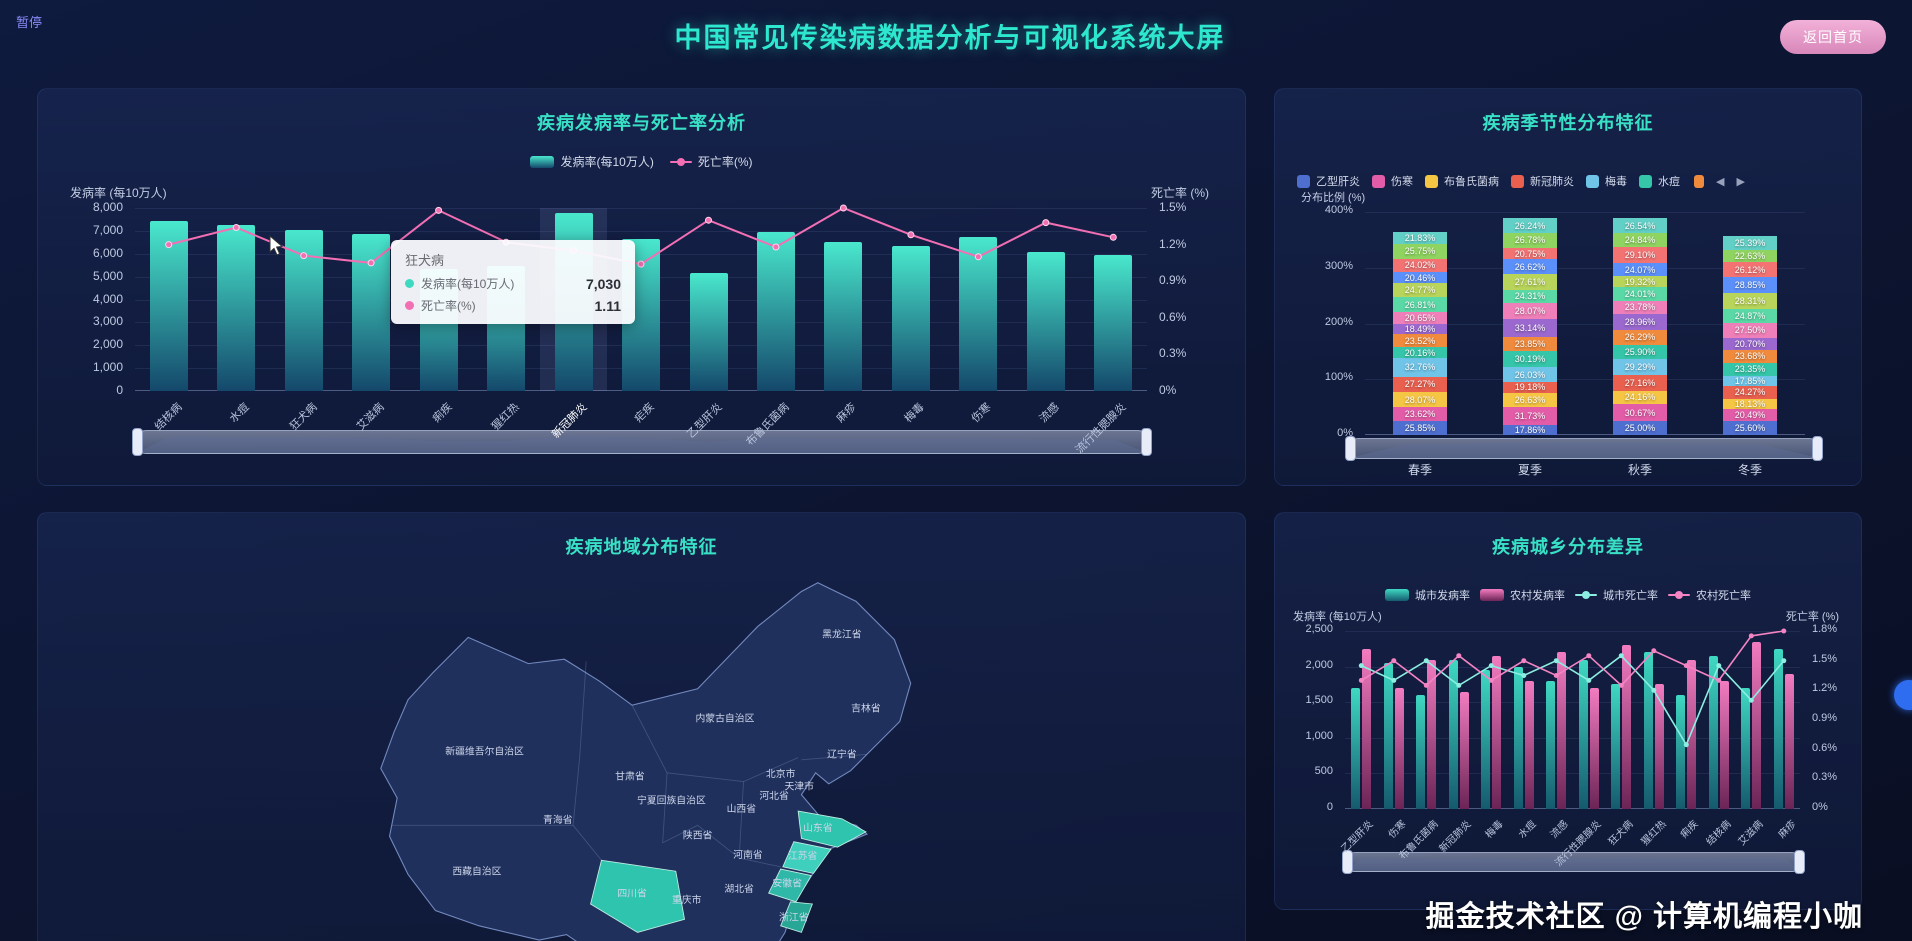 The height and width of the screenshot is (941, 1912). What do you see at coordinates (1420, 328) in the screenshot?
I see `stack-segment: 18.49%` at bounding box center [1420, 328].